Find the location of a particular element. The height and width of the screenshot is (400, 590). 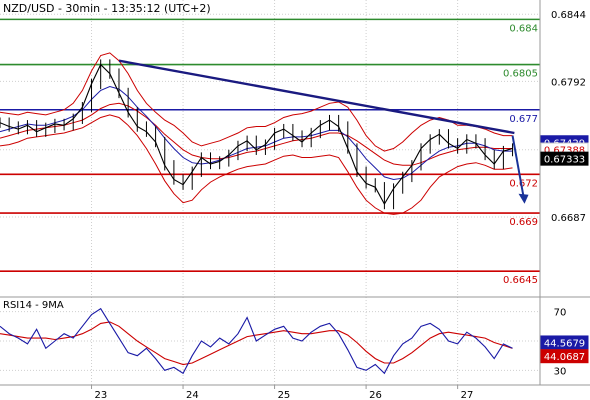

price-badge-text: 0.67333 is located at coordinates (564, 160).